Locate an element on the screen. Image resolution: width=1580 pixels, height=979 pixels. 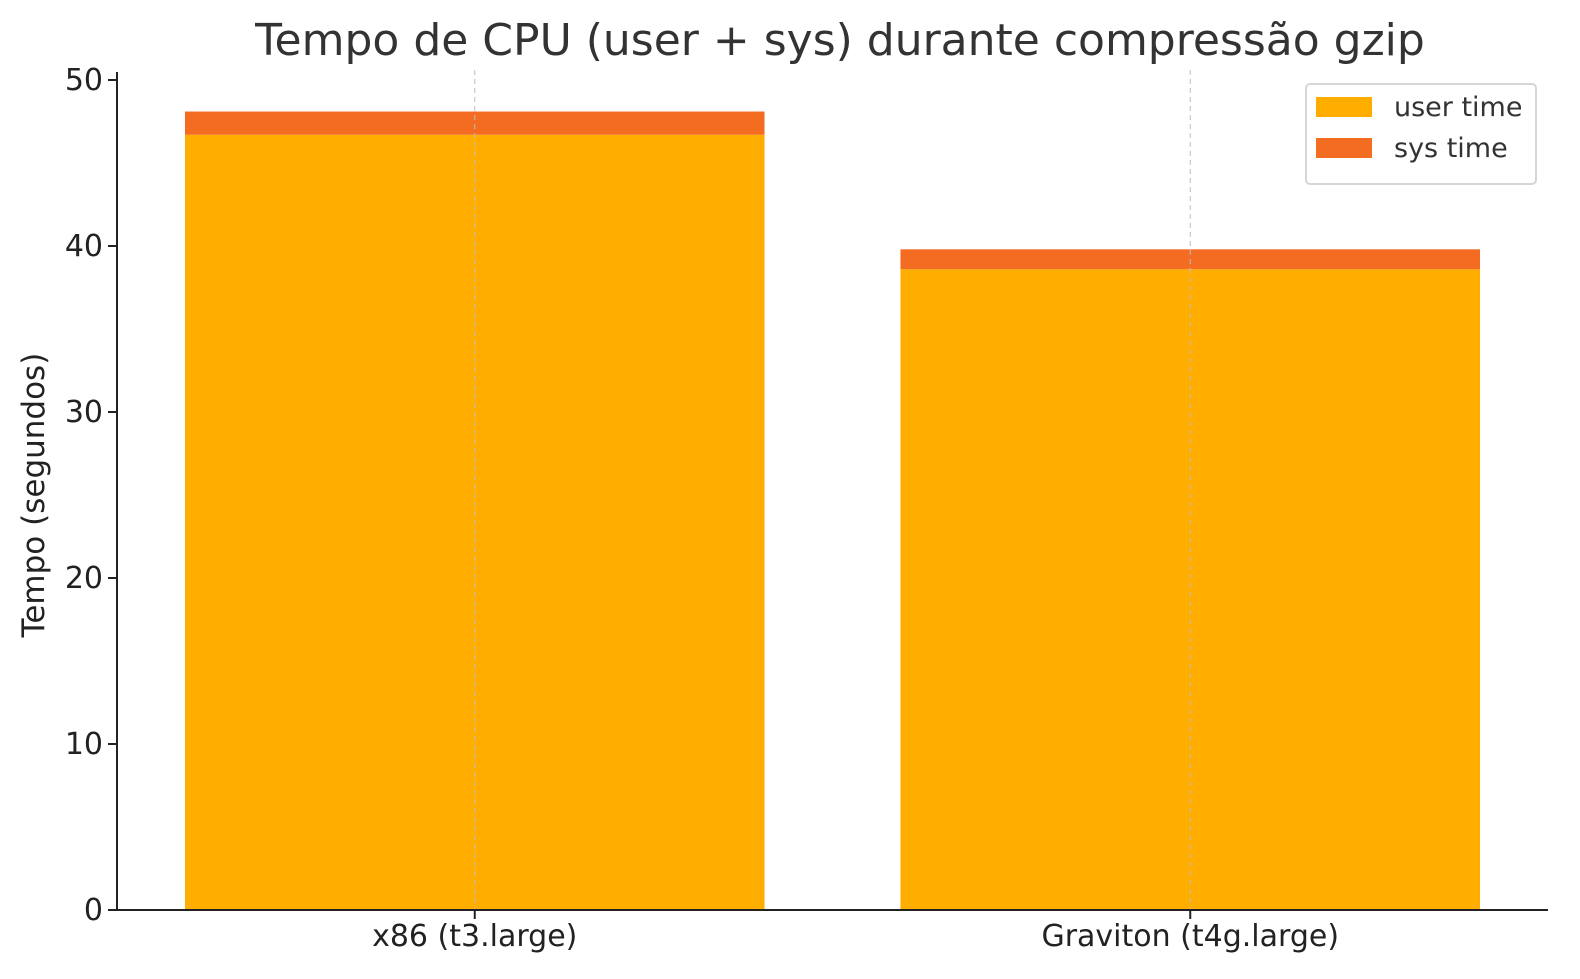
legend: user time sys time is located at coordinates (1421, 134).